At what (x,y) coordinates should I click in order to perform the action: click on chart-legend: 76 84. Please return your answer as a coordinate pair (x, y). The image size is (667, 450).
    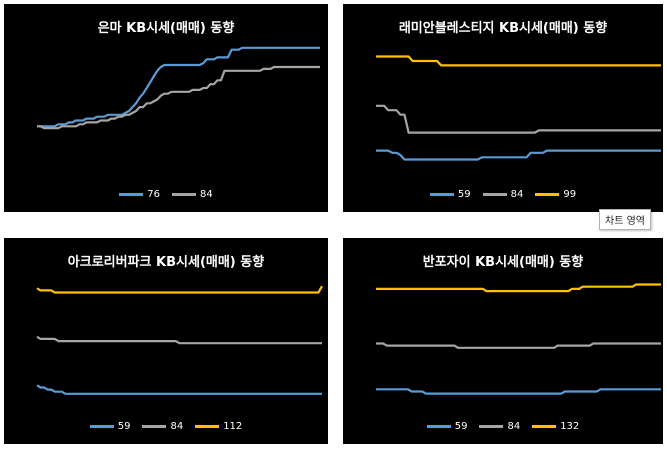
    Looking at the image, I should click on (166, 194).